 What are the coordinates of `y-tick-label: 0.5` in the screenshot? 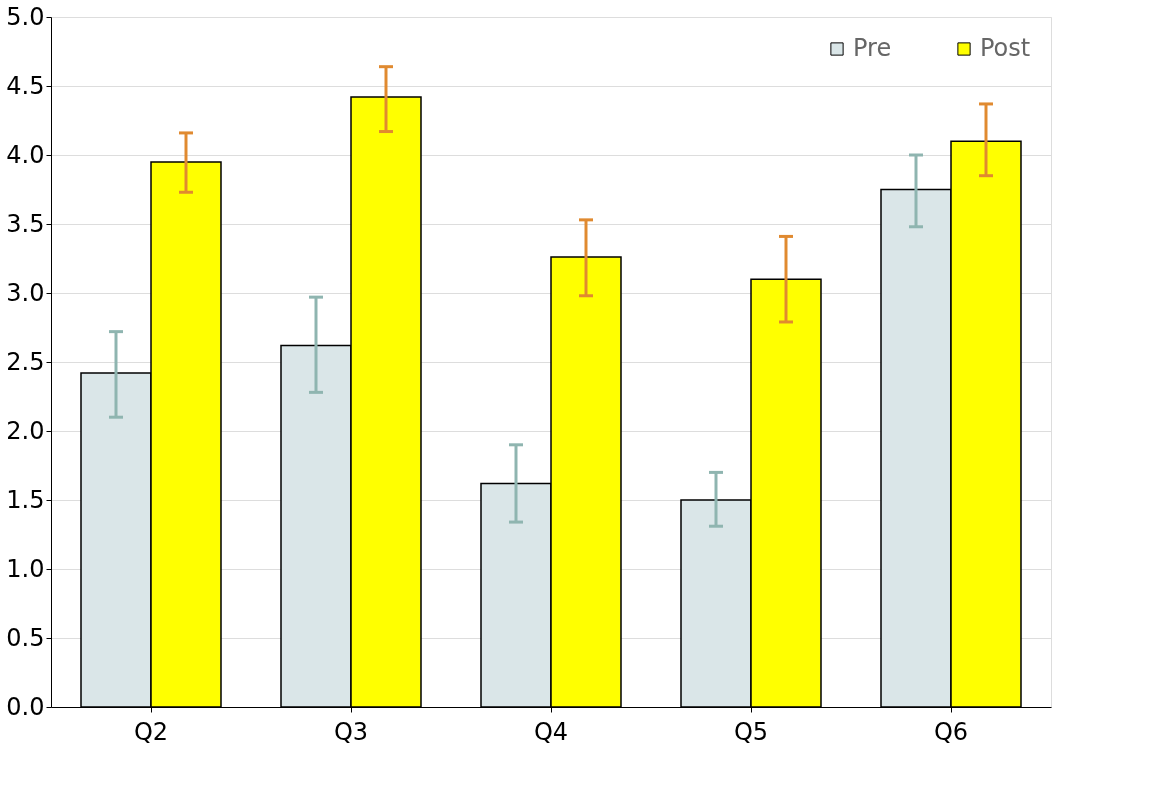 It's located at (25, 637).